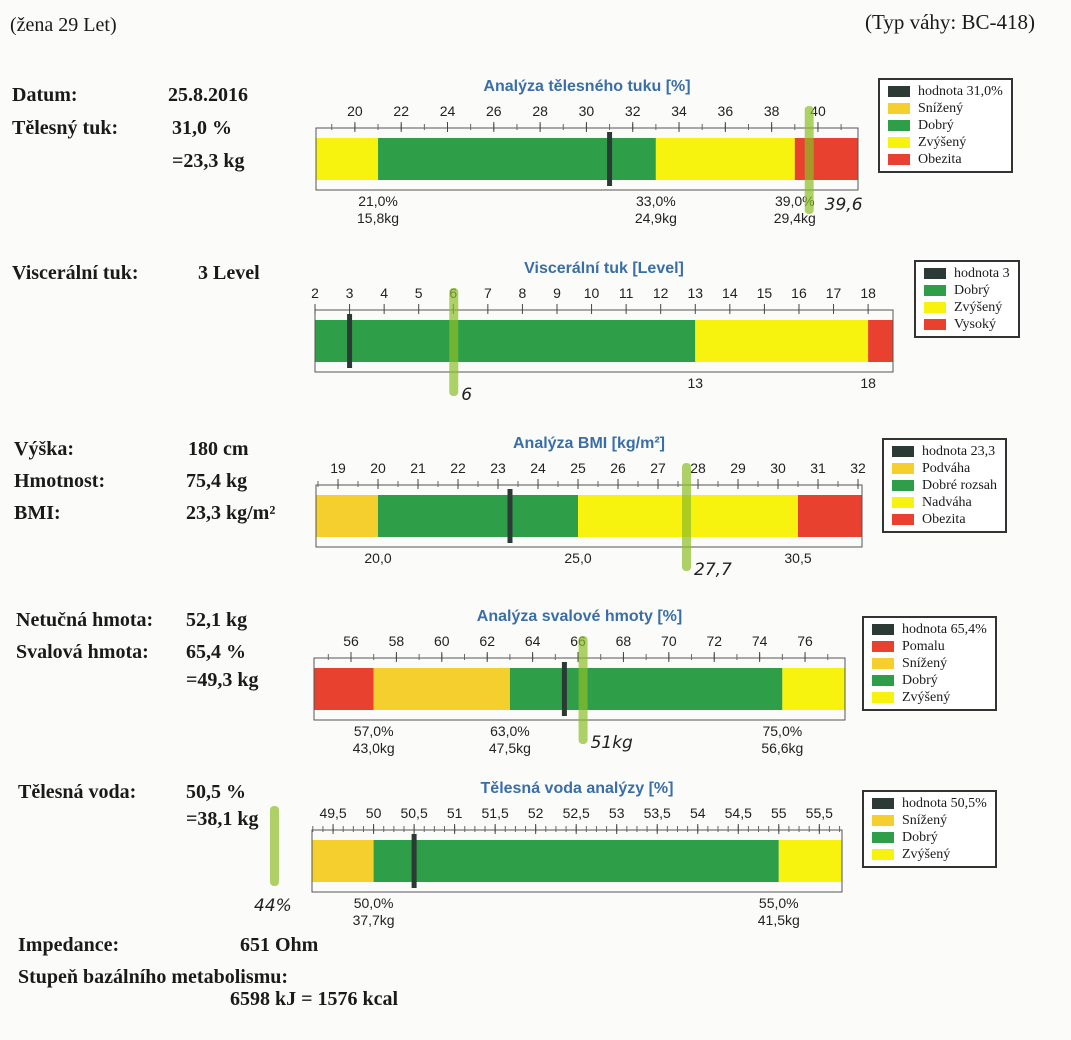  Describe the element at coordinates (782, 731) in the screenshot. I see `boundary-label: 75,0%` at that location.